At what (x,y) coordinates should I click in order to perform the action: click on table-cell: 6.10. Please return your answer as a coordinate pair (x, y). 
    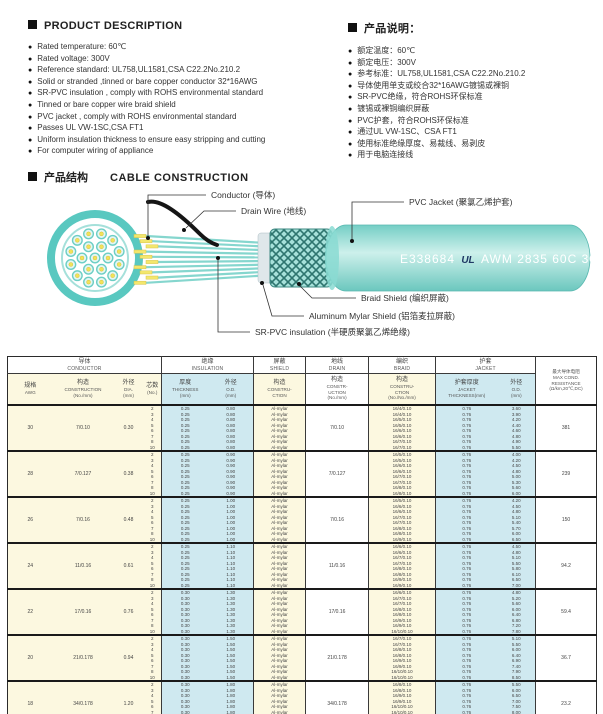
    Looking at the image, I should click on (516, 574).